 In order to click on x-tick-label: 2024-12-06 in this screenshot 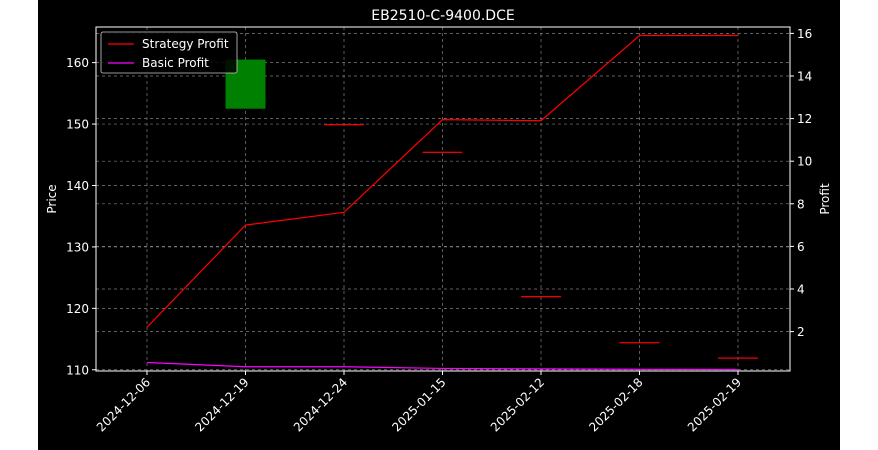, I will do `click(123, 404)`.